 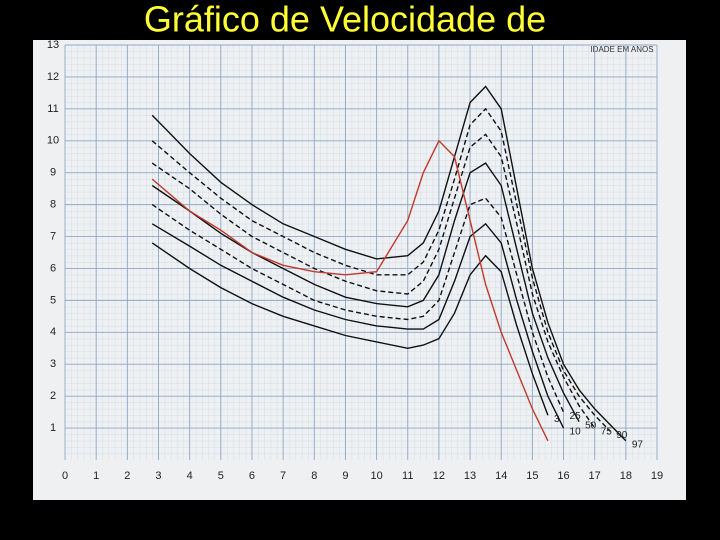 I want to click on y-tick-label: 7, so click(x=53, y=236).